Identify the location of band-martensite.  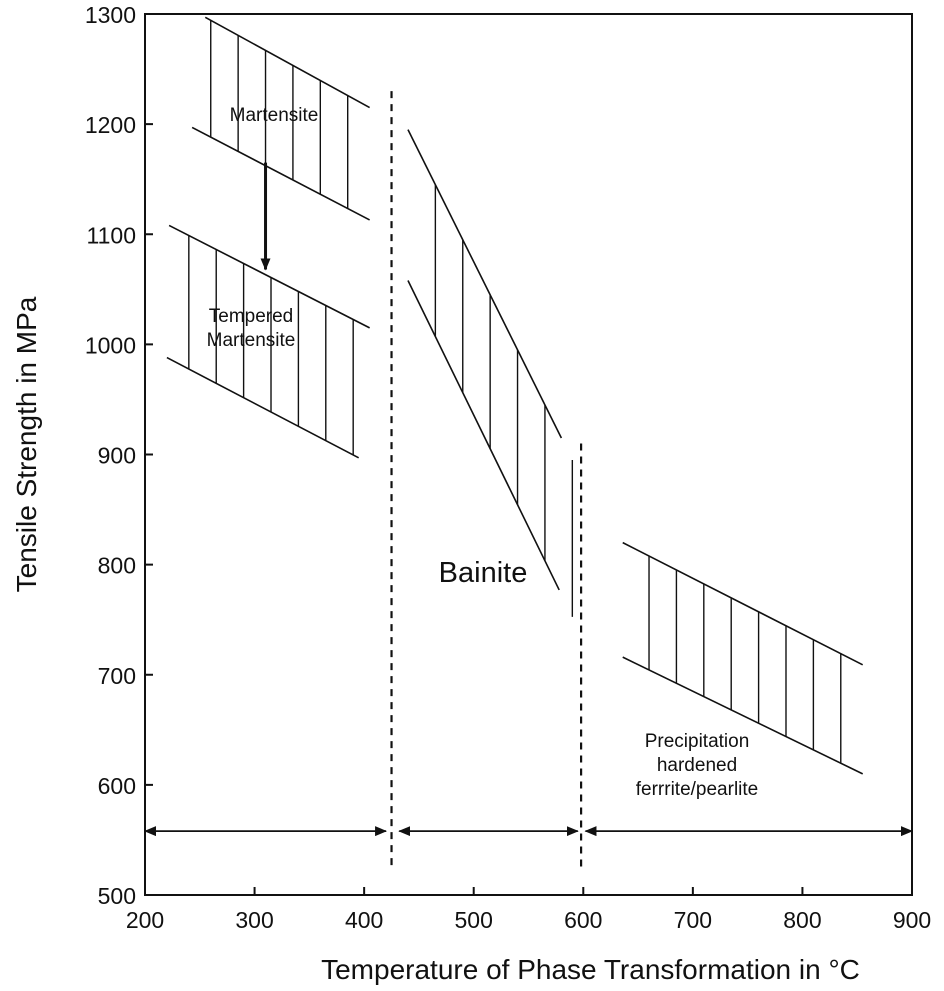
(281, 118).